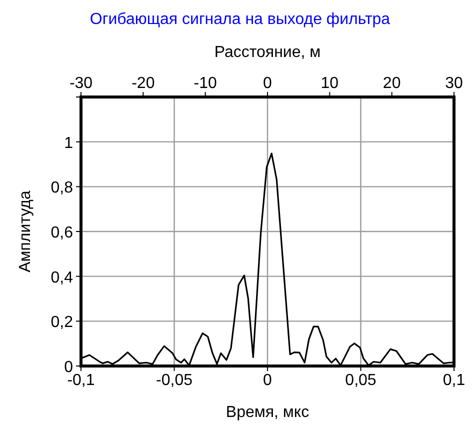  Describe the element at coordinates (267, 83) in the screenshot. I see `x2-tick-label: 0` at that location.